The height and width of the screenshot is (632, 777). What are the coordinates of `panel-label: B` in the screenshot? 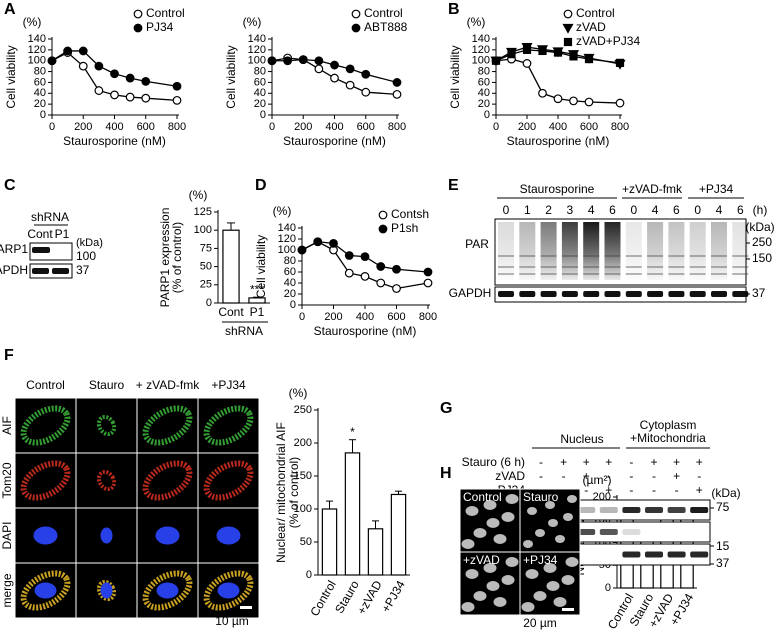 It's located at (454, 9).